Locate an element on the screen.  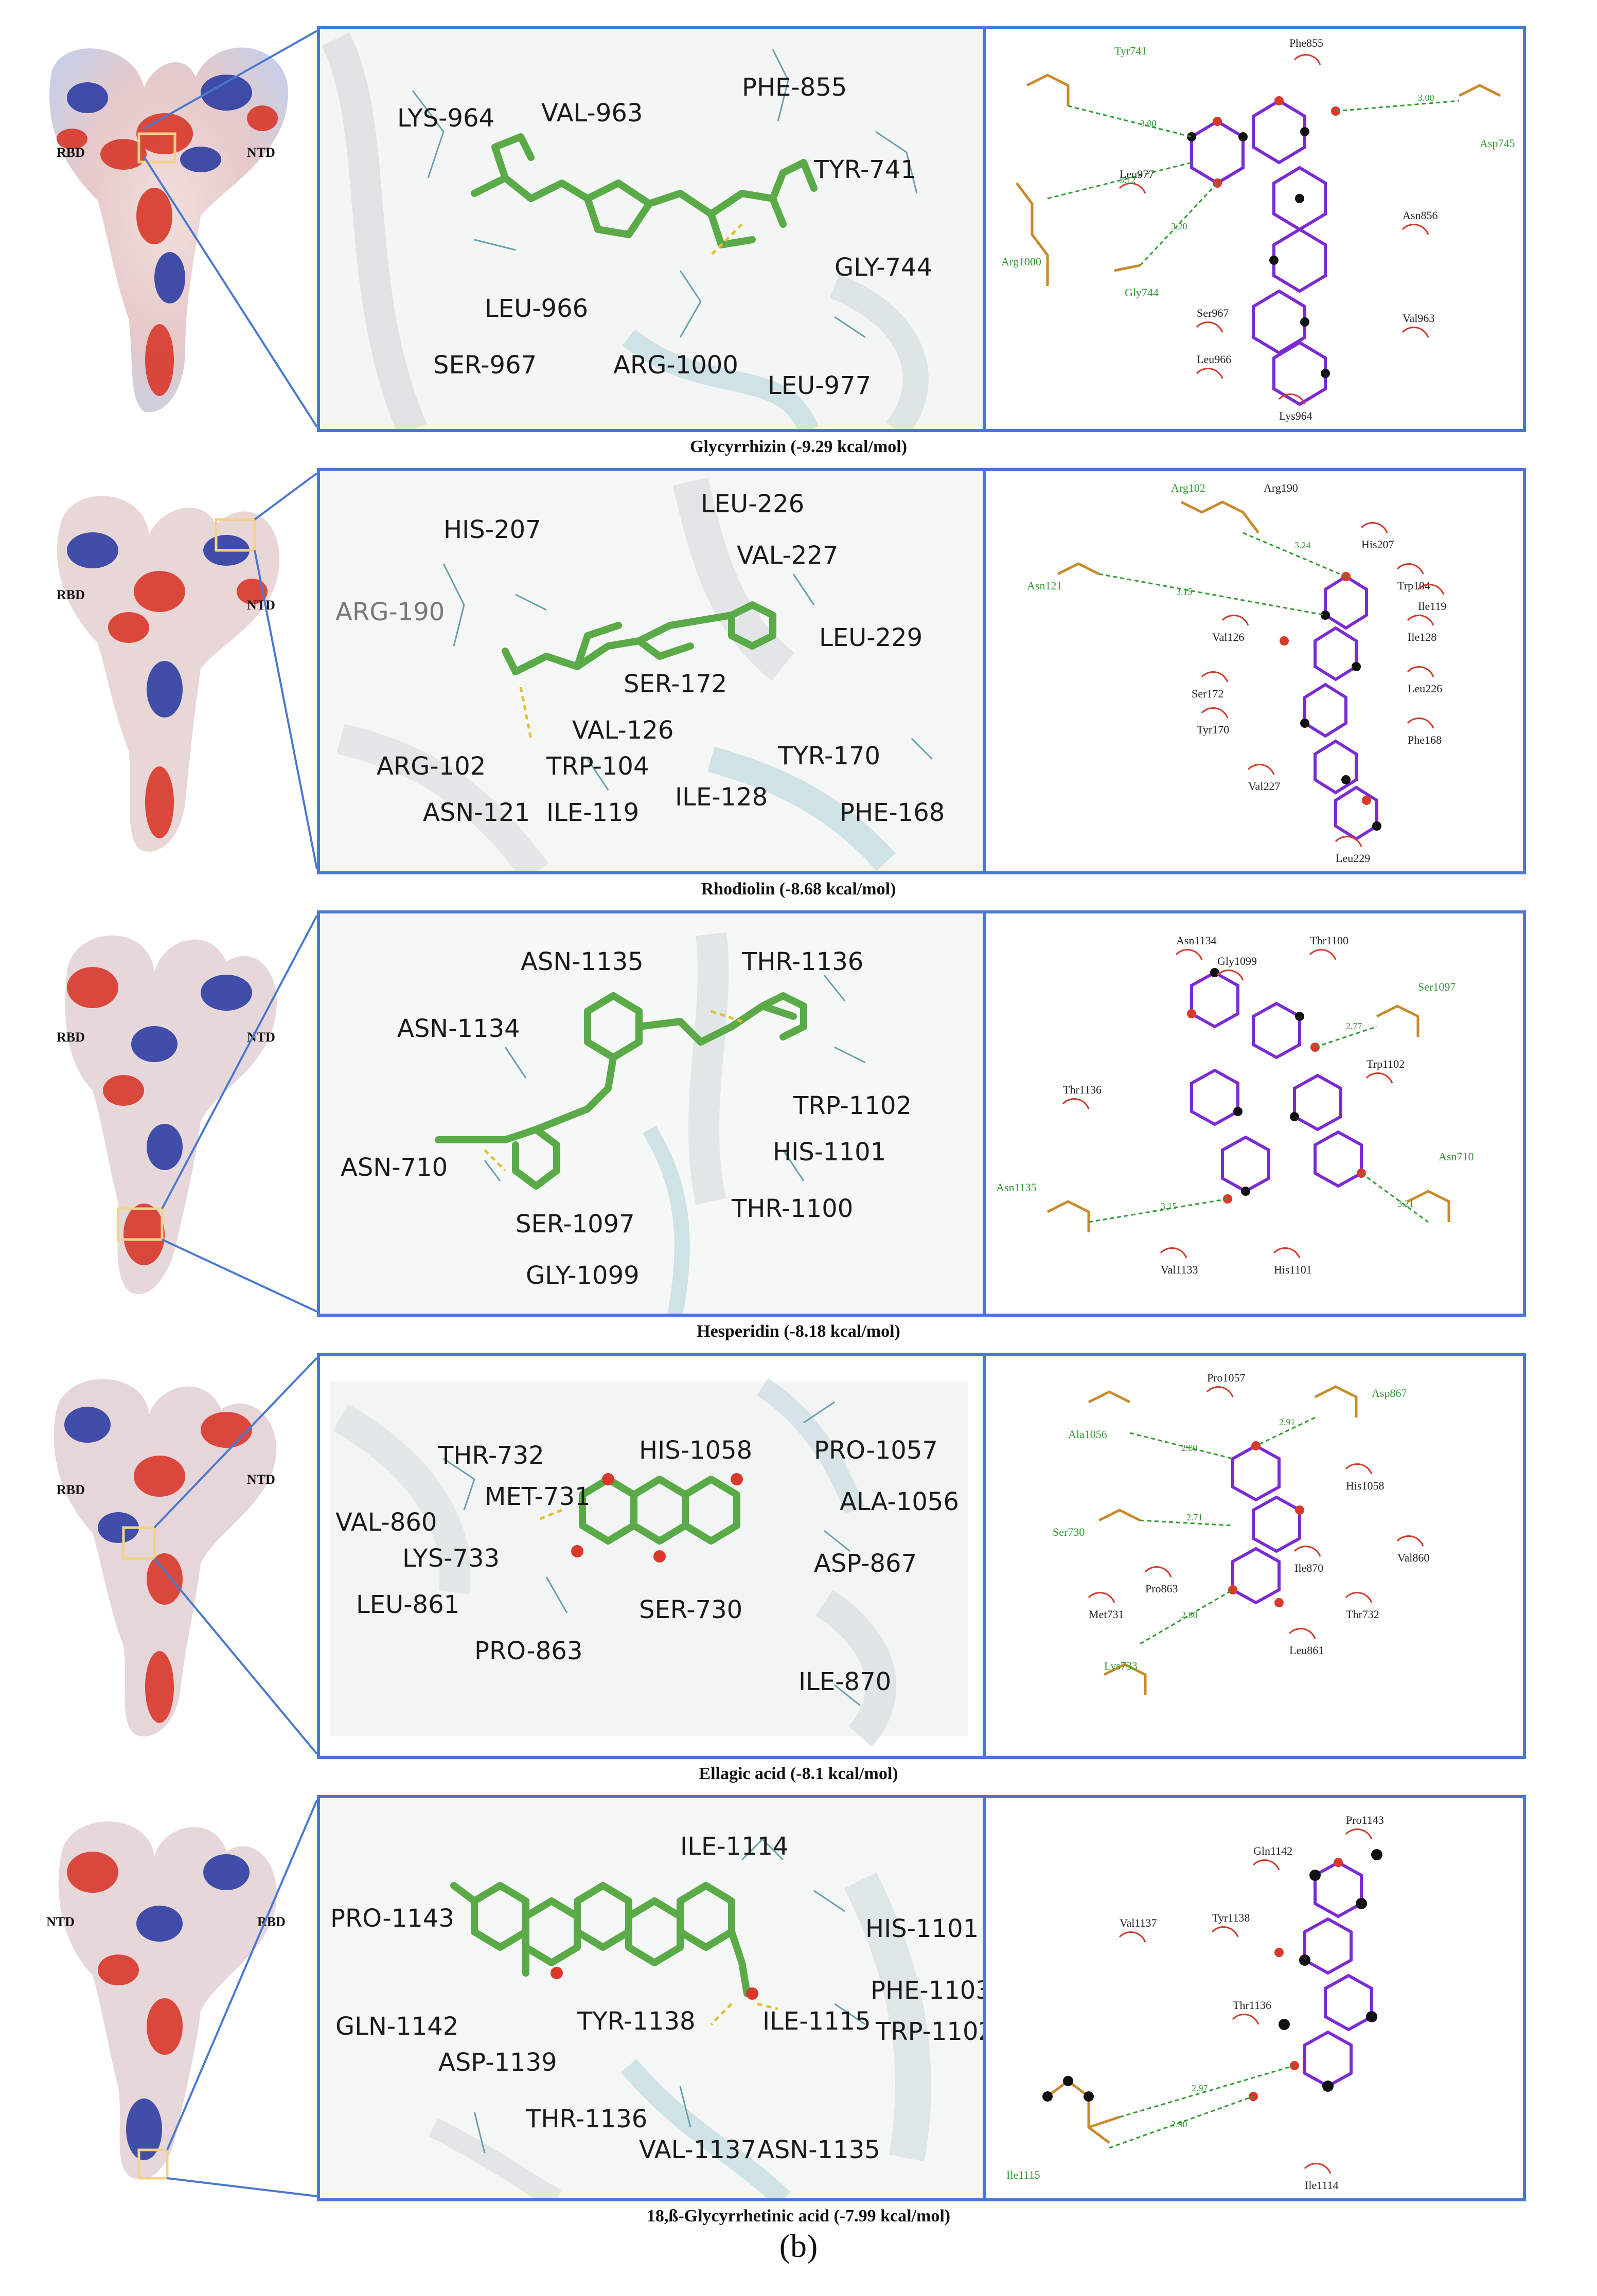
hydrophobic-residue: Thr1100 is located at coordinates (1329, 940).